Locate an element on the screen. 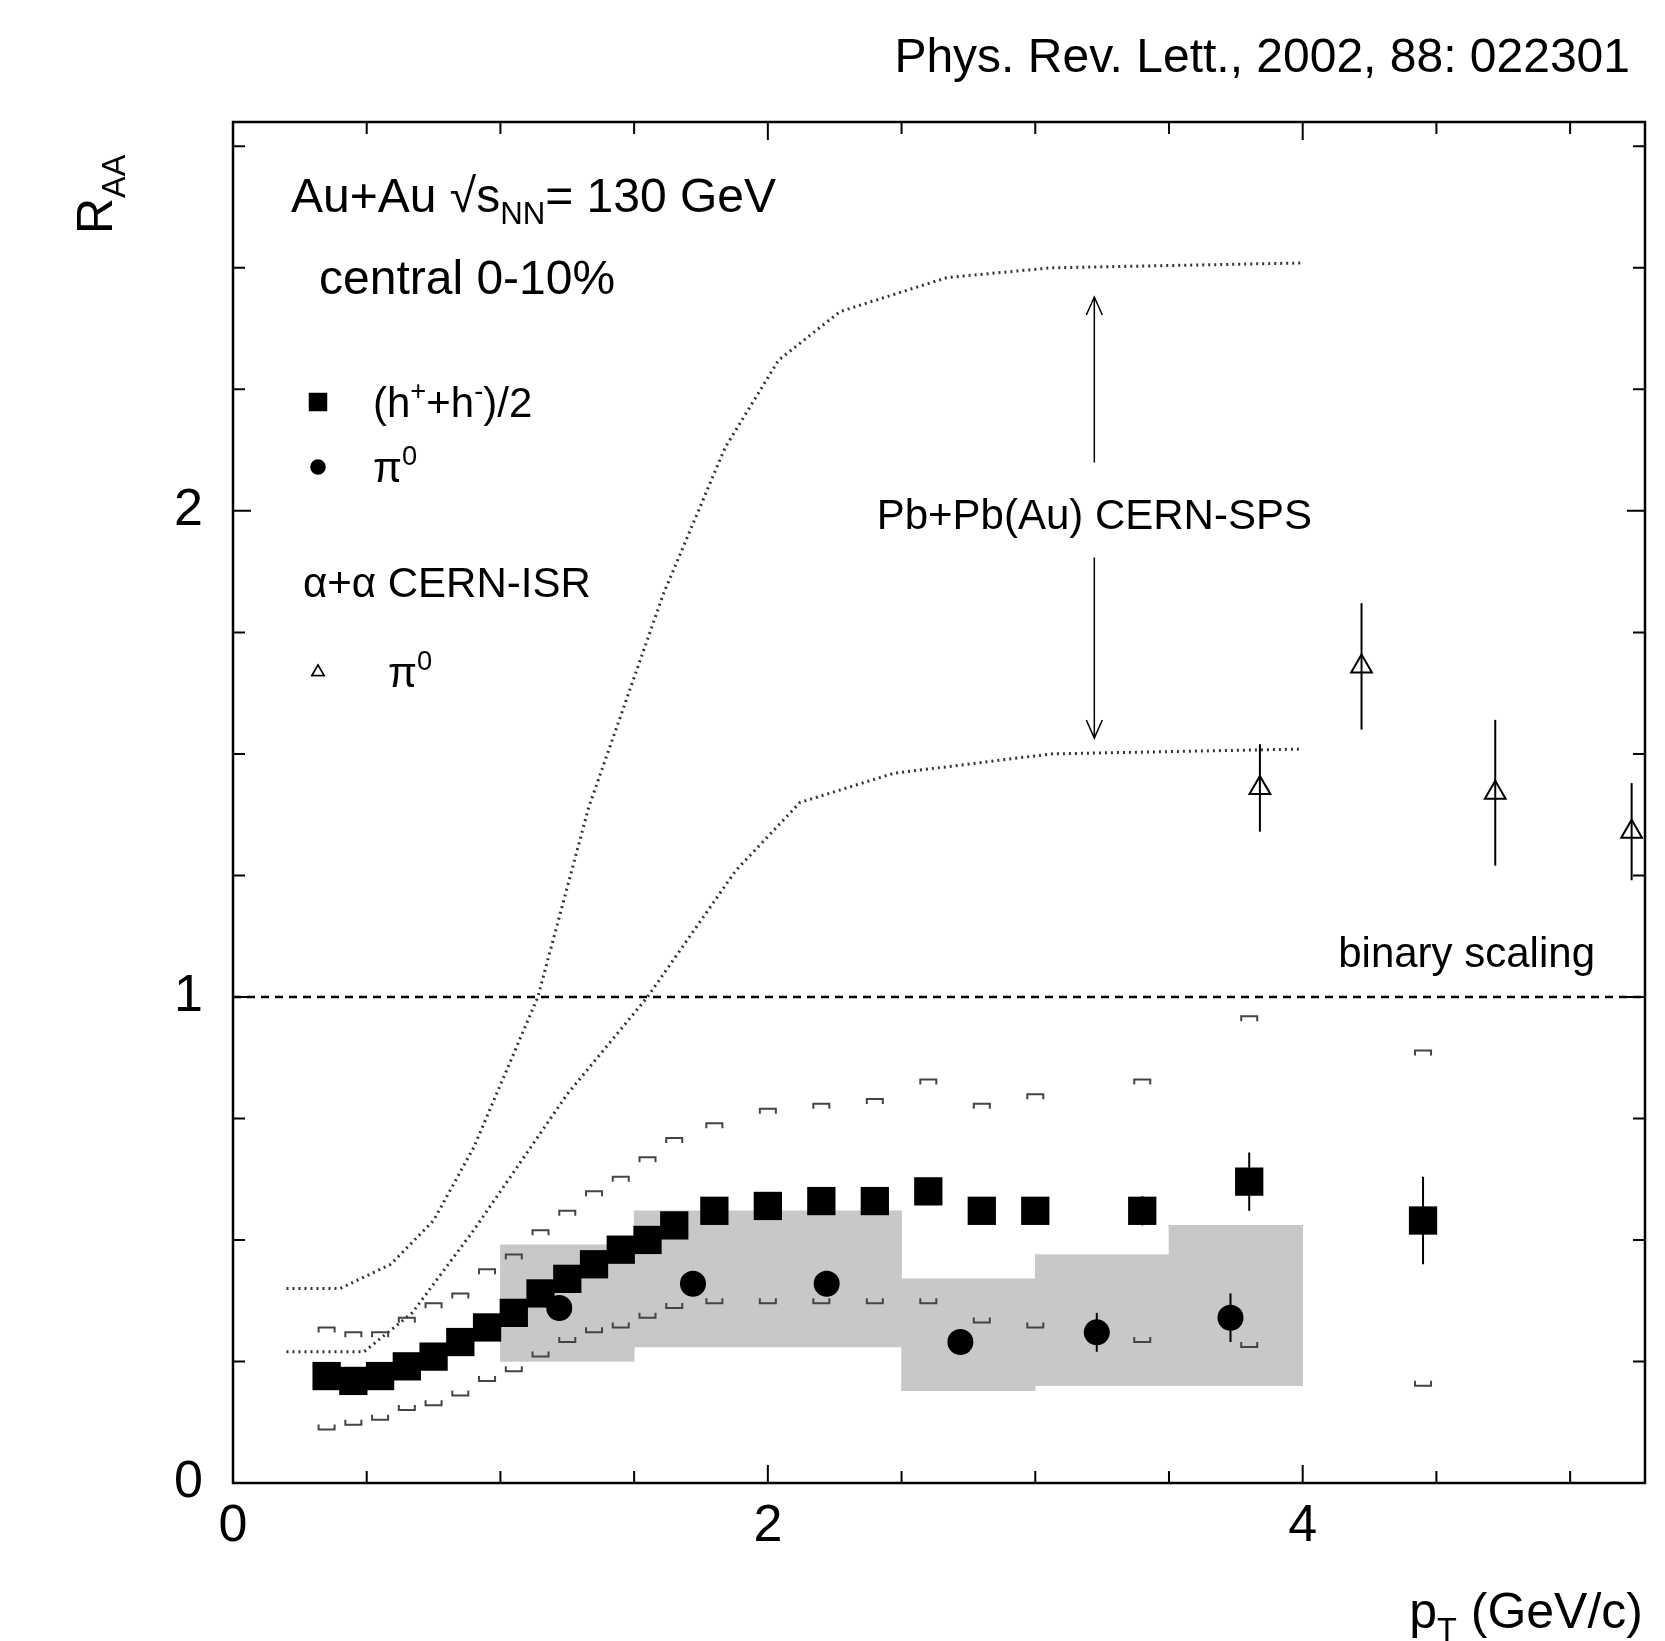 The image size is (1665, 1641). annotation: Pb+Pb(Au) CERN-SPS is located at coordinates (1094, 514).